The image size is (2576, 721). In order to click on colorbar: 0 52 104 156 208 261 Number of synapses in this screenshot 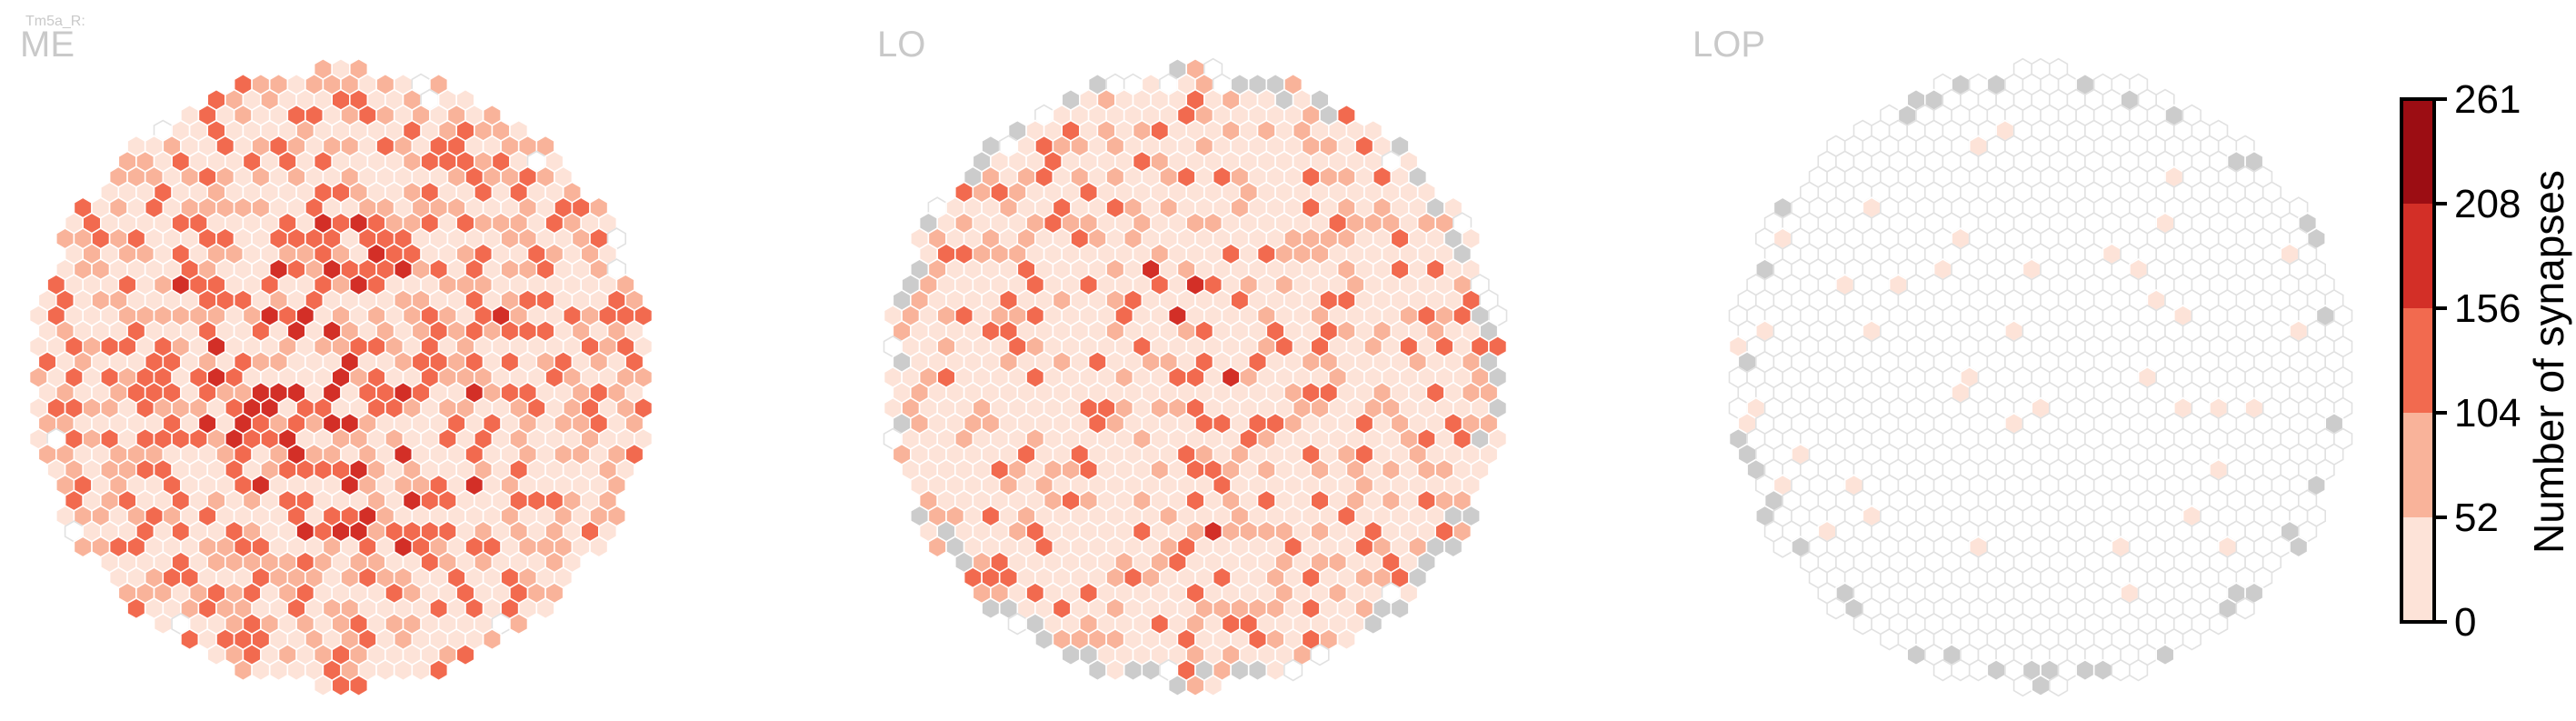, I will do `click(2486, 361)`.